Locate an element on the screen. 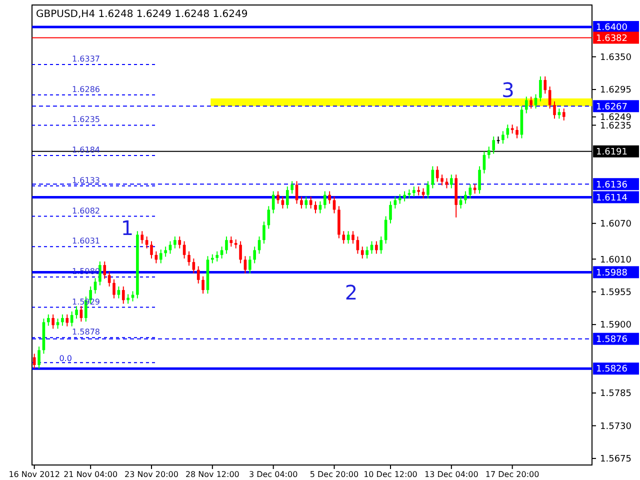 Image resolution: width=640 pixels, height=480 pixels. y-tick-label: 1.5785 is located at coordinates (616, 394).